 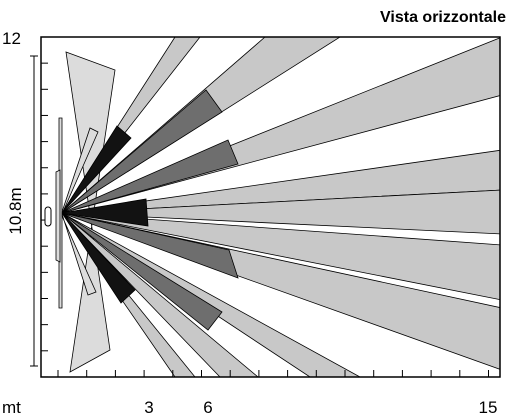 What do you see at coordinates (48, 216) in the screenshot?
I see `sensor-icon` at bounding box center [48, 216].